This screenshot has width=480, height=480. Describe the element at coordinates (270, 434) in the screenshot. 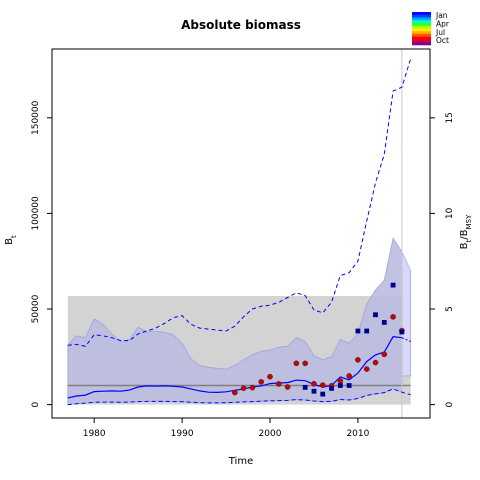

I see `x-tick-label: 2000` at that location.